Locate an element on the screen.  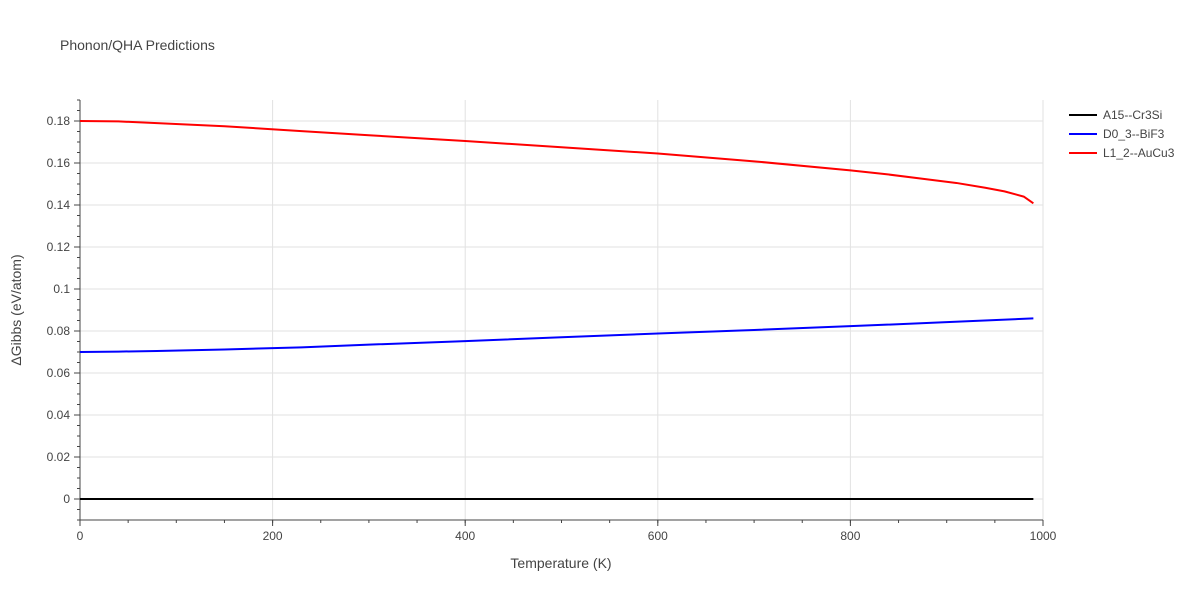
chart-title: Phonon/QHA Predictions is located at coordinates (137, 45).